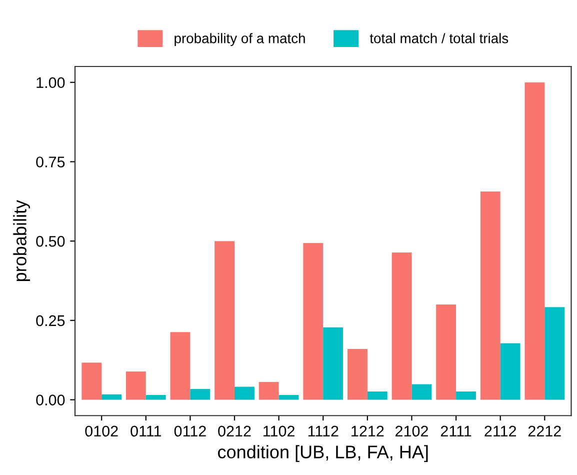 The image size is (577, 475). What do you see at coordinates (101, 431) in the screenshot?
I see `x-tick-label: 0102` at bounding box center [101, 431].